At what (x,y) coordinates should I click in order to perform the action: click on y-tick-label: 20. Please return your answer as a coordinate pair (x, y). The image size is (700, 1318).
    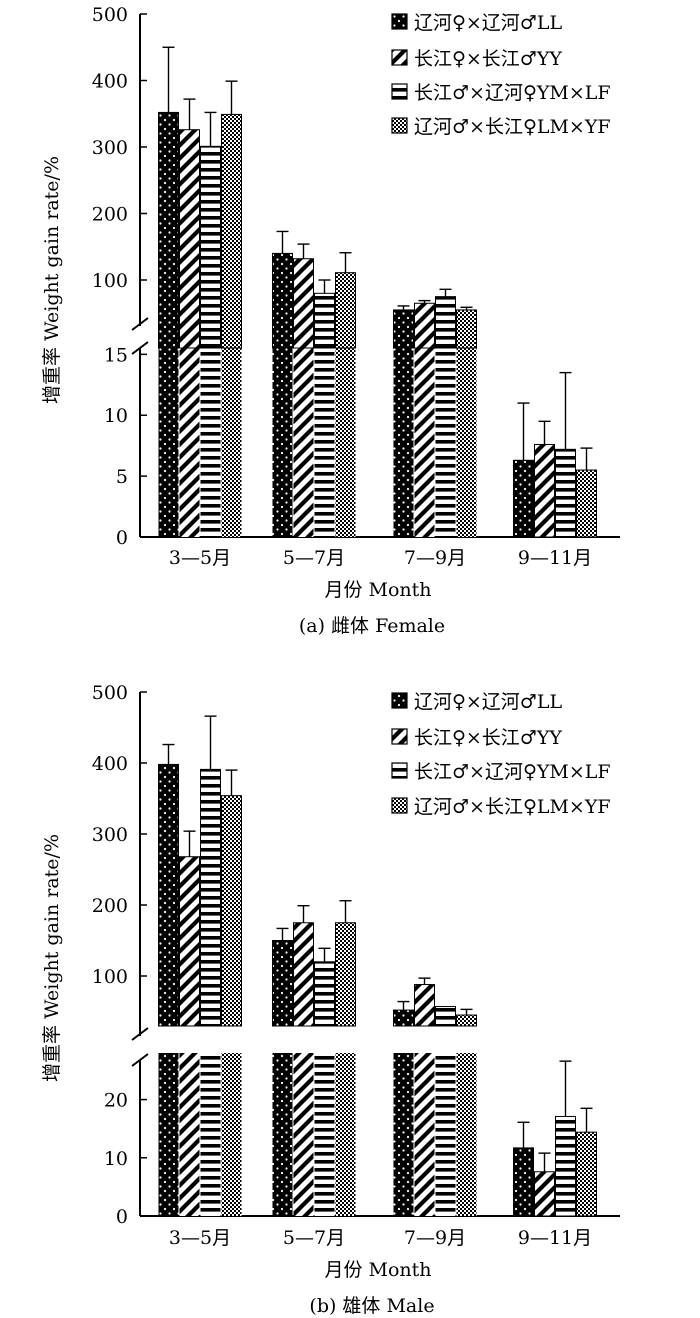
    Looking at the image, I should click on (116, 1101).